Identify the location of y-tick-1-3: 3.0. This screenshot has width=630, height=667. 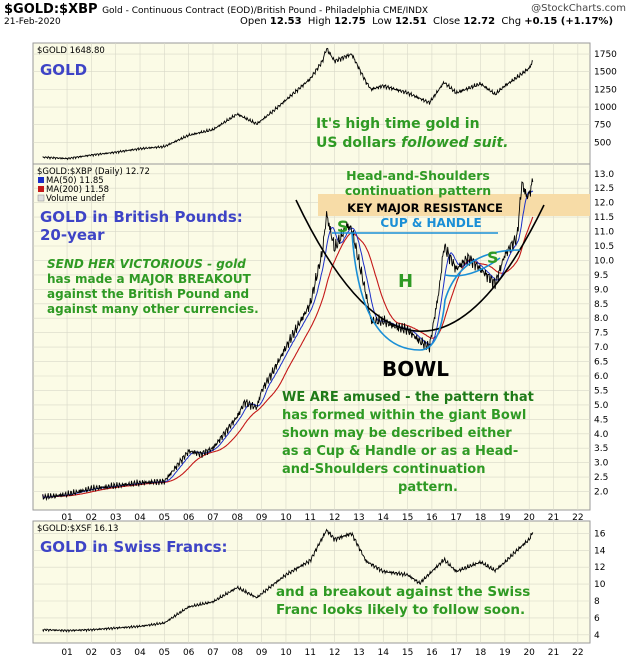
(601, 464).